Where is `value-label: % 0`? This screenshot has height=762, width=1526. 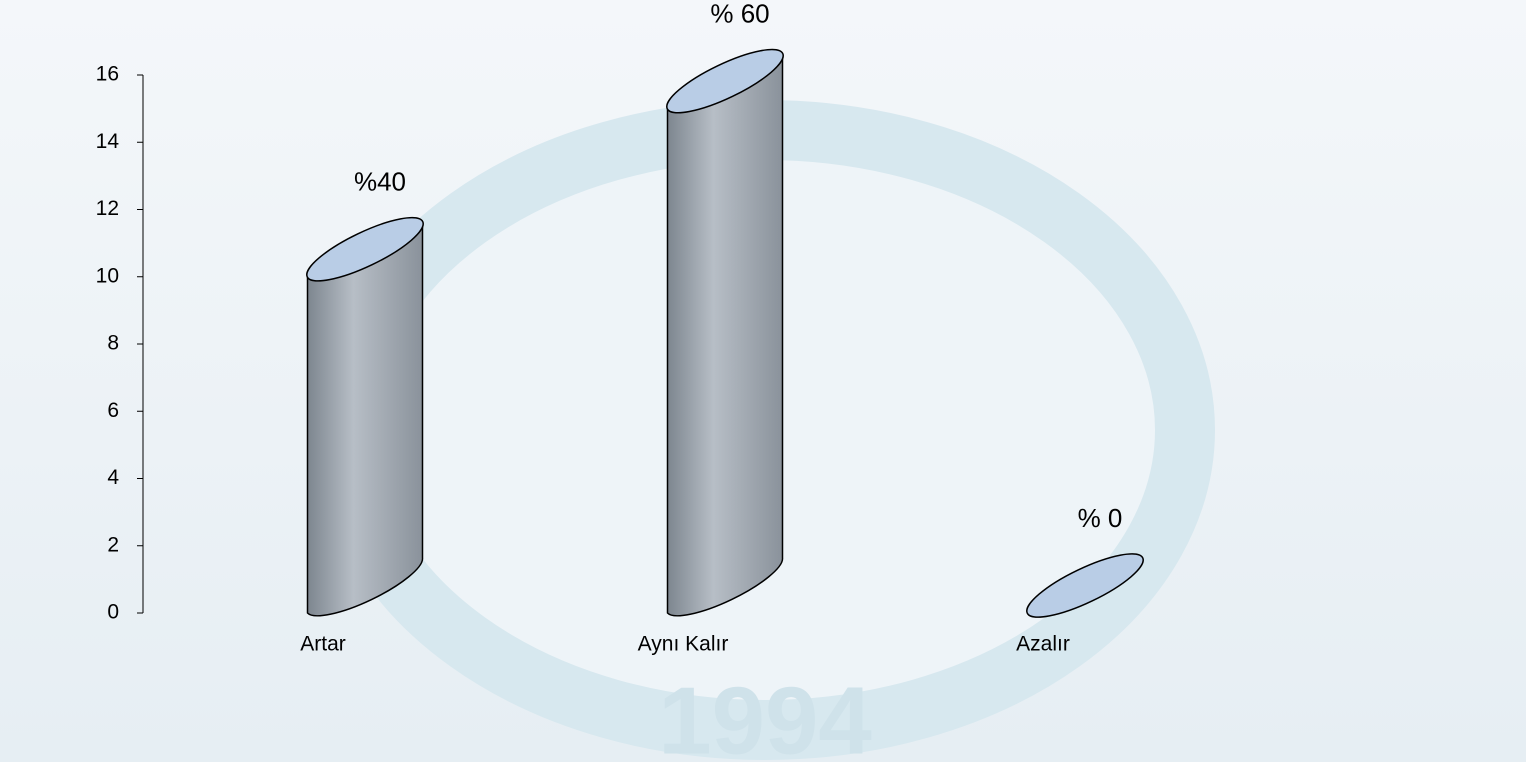
value-label: % 0 is located at coordinates (1100, 518).